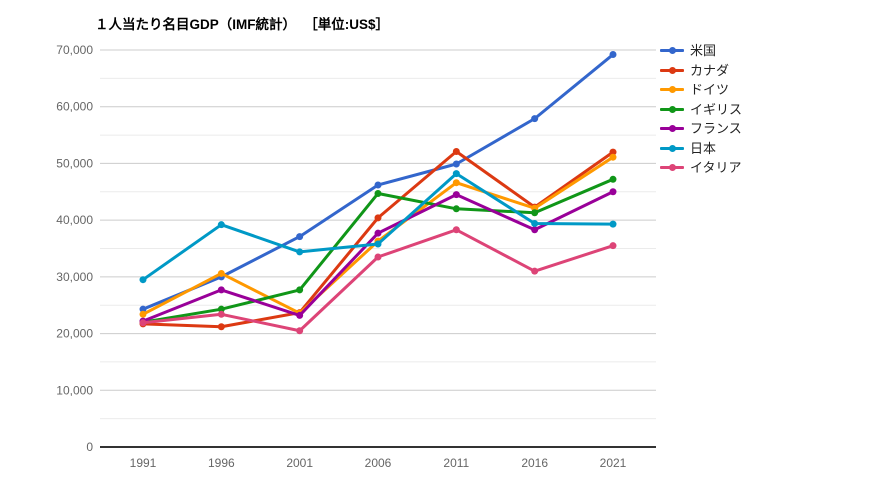 The image size is (870, 500). Describe the element at coordinates (195, 24) in the screenshot. I see `chart-title: １人当たり名目GDP（IMF統計）` at that location.